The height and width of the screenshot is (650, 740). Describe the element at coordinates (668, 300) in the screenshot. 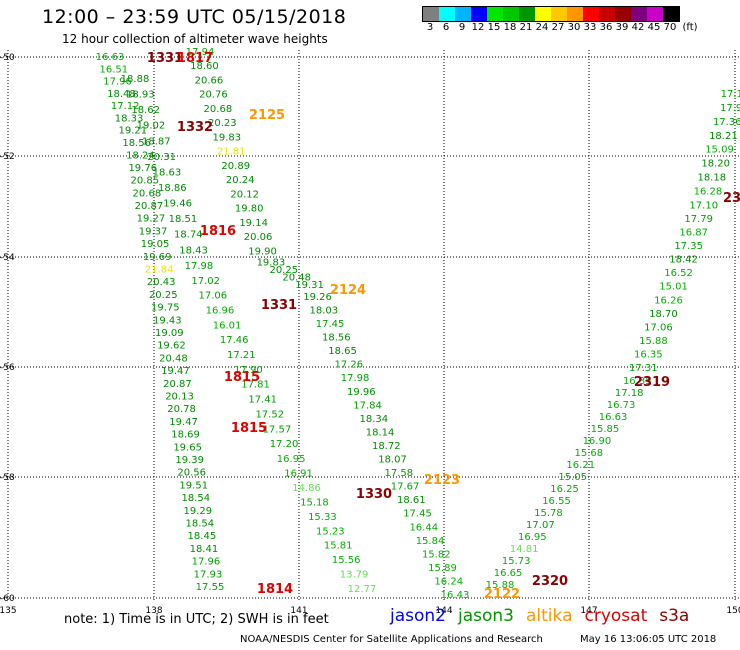

I see `wave-height-value: 16.26` at that location.